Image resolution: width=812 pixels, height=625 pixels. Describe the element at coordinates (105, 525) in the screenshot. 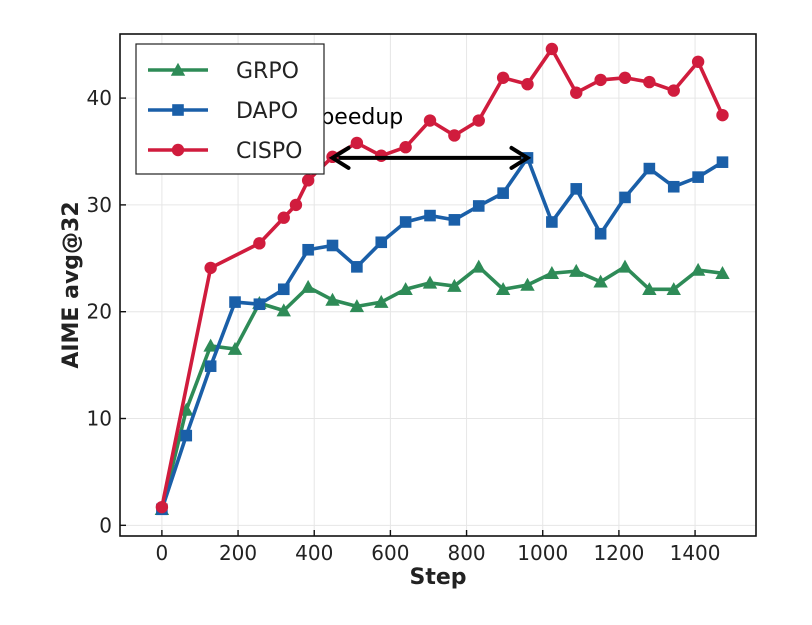

I see `y-tick-label: 0` at that location.